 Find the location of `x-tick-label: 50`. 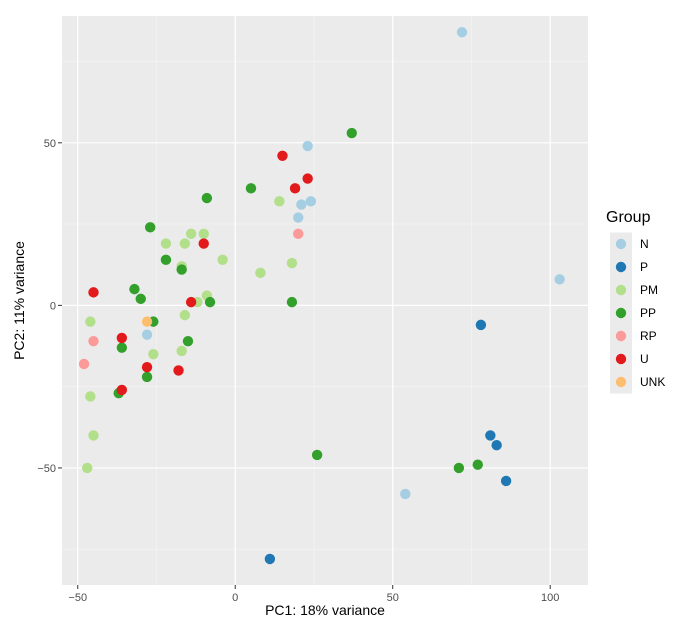

x-tick-label: 50 is located at coordinates (393, 598).